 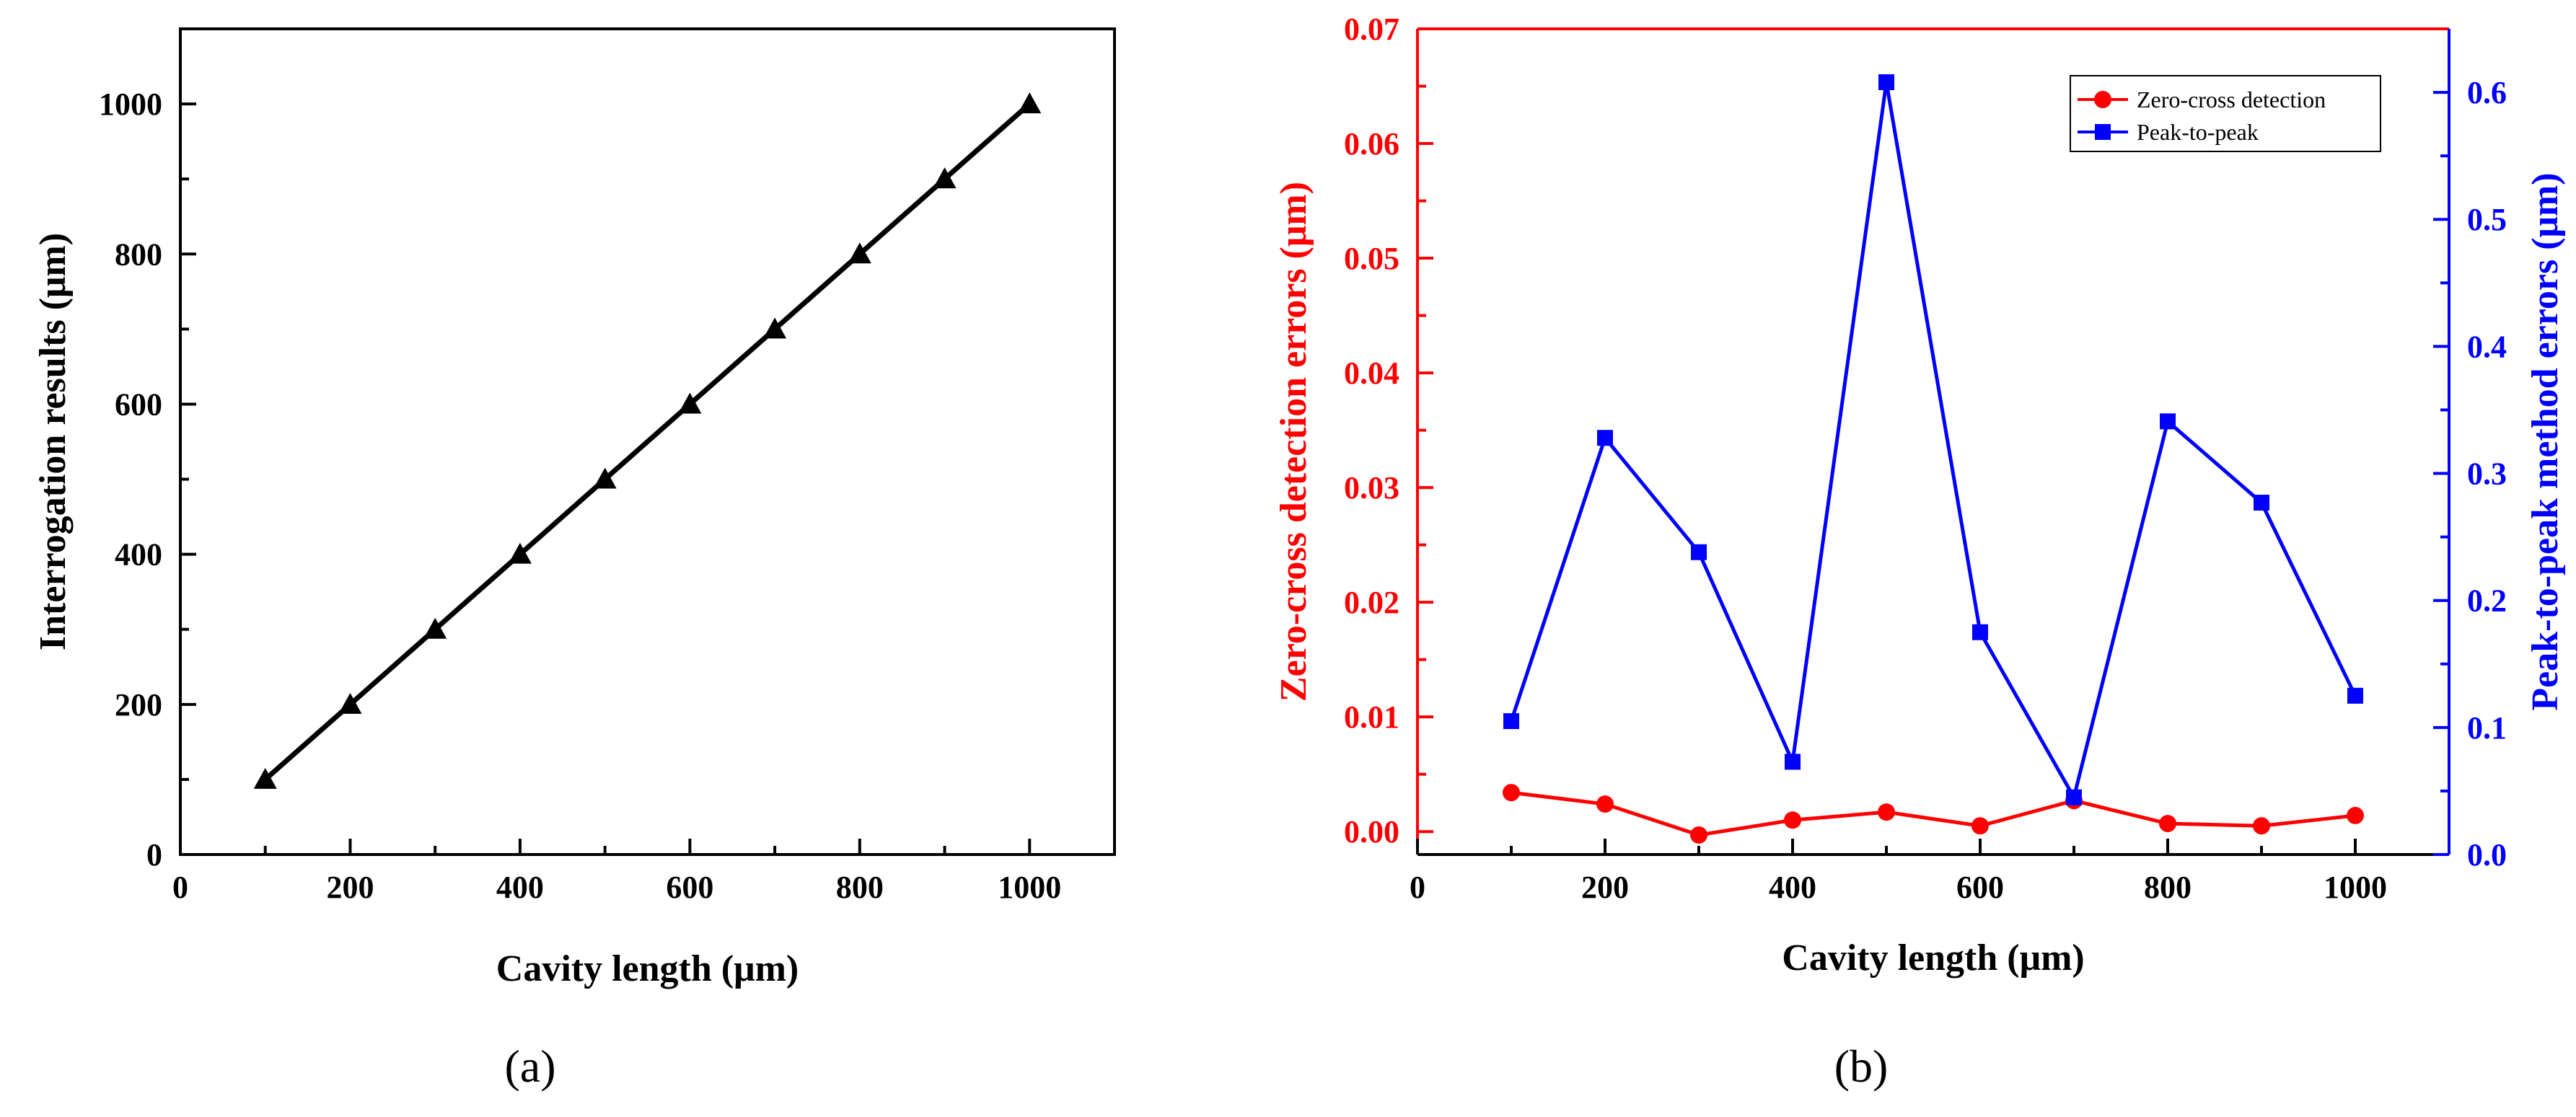 I want to click on right-y-tick-label: 0.2, so click(x=2487, y=601).